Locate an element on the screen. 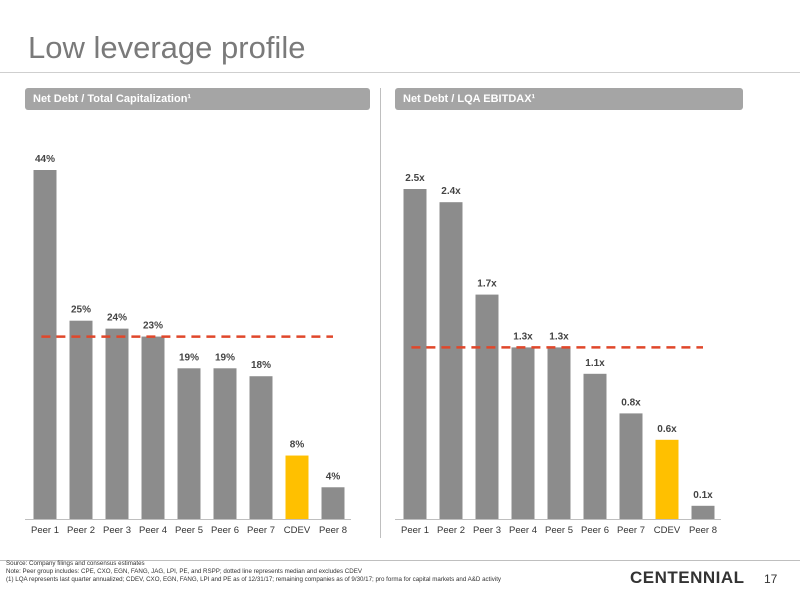  data-label: 1.7x is located at coordinates (487, 284).